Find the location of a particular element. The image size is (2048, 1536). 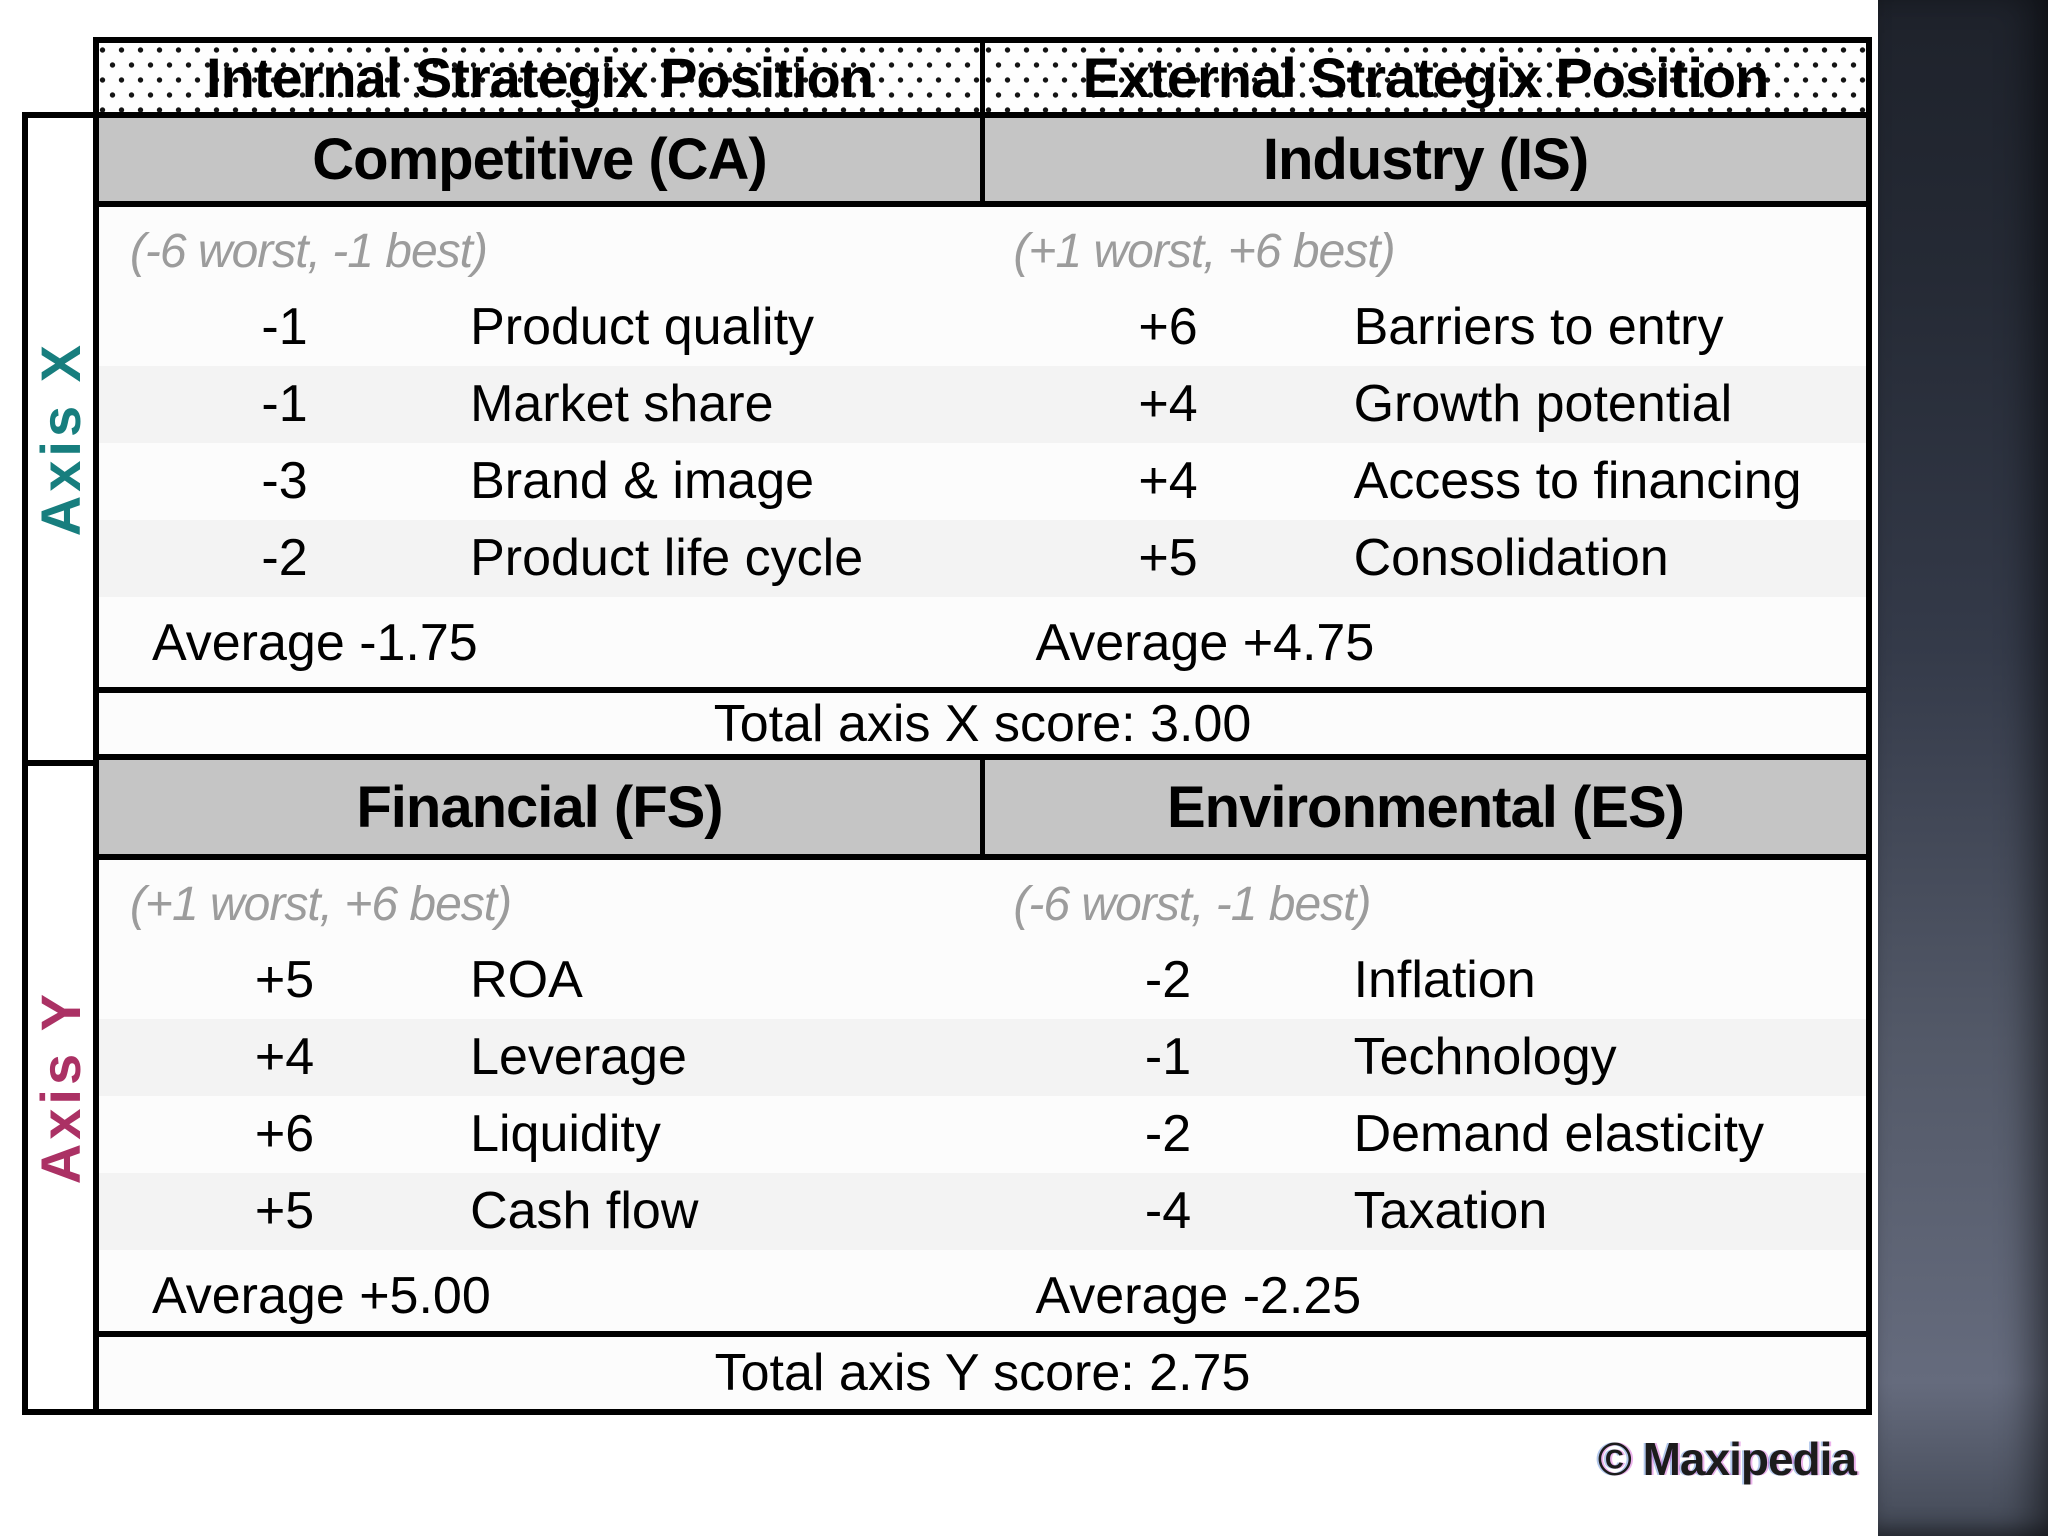

environmental-average: Average -2.25 is located at coordinates (1198, 1296).